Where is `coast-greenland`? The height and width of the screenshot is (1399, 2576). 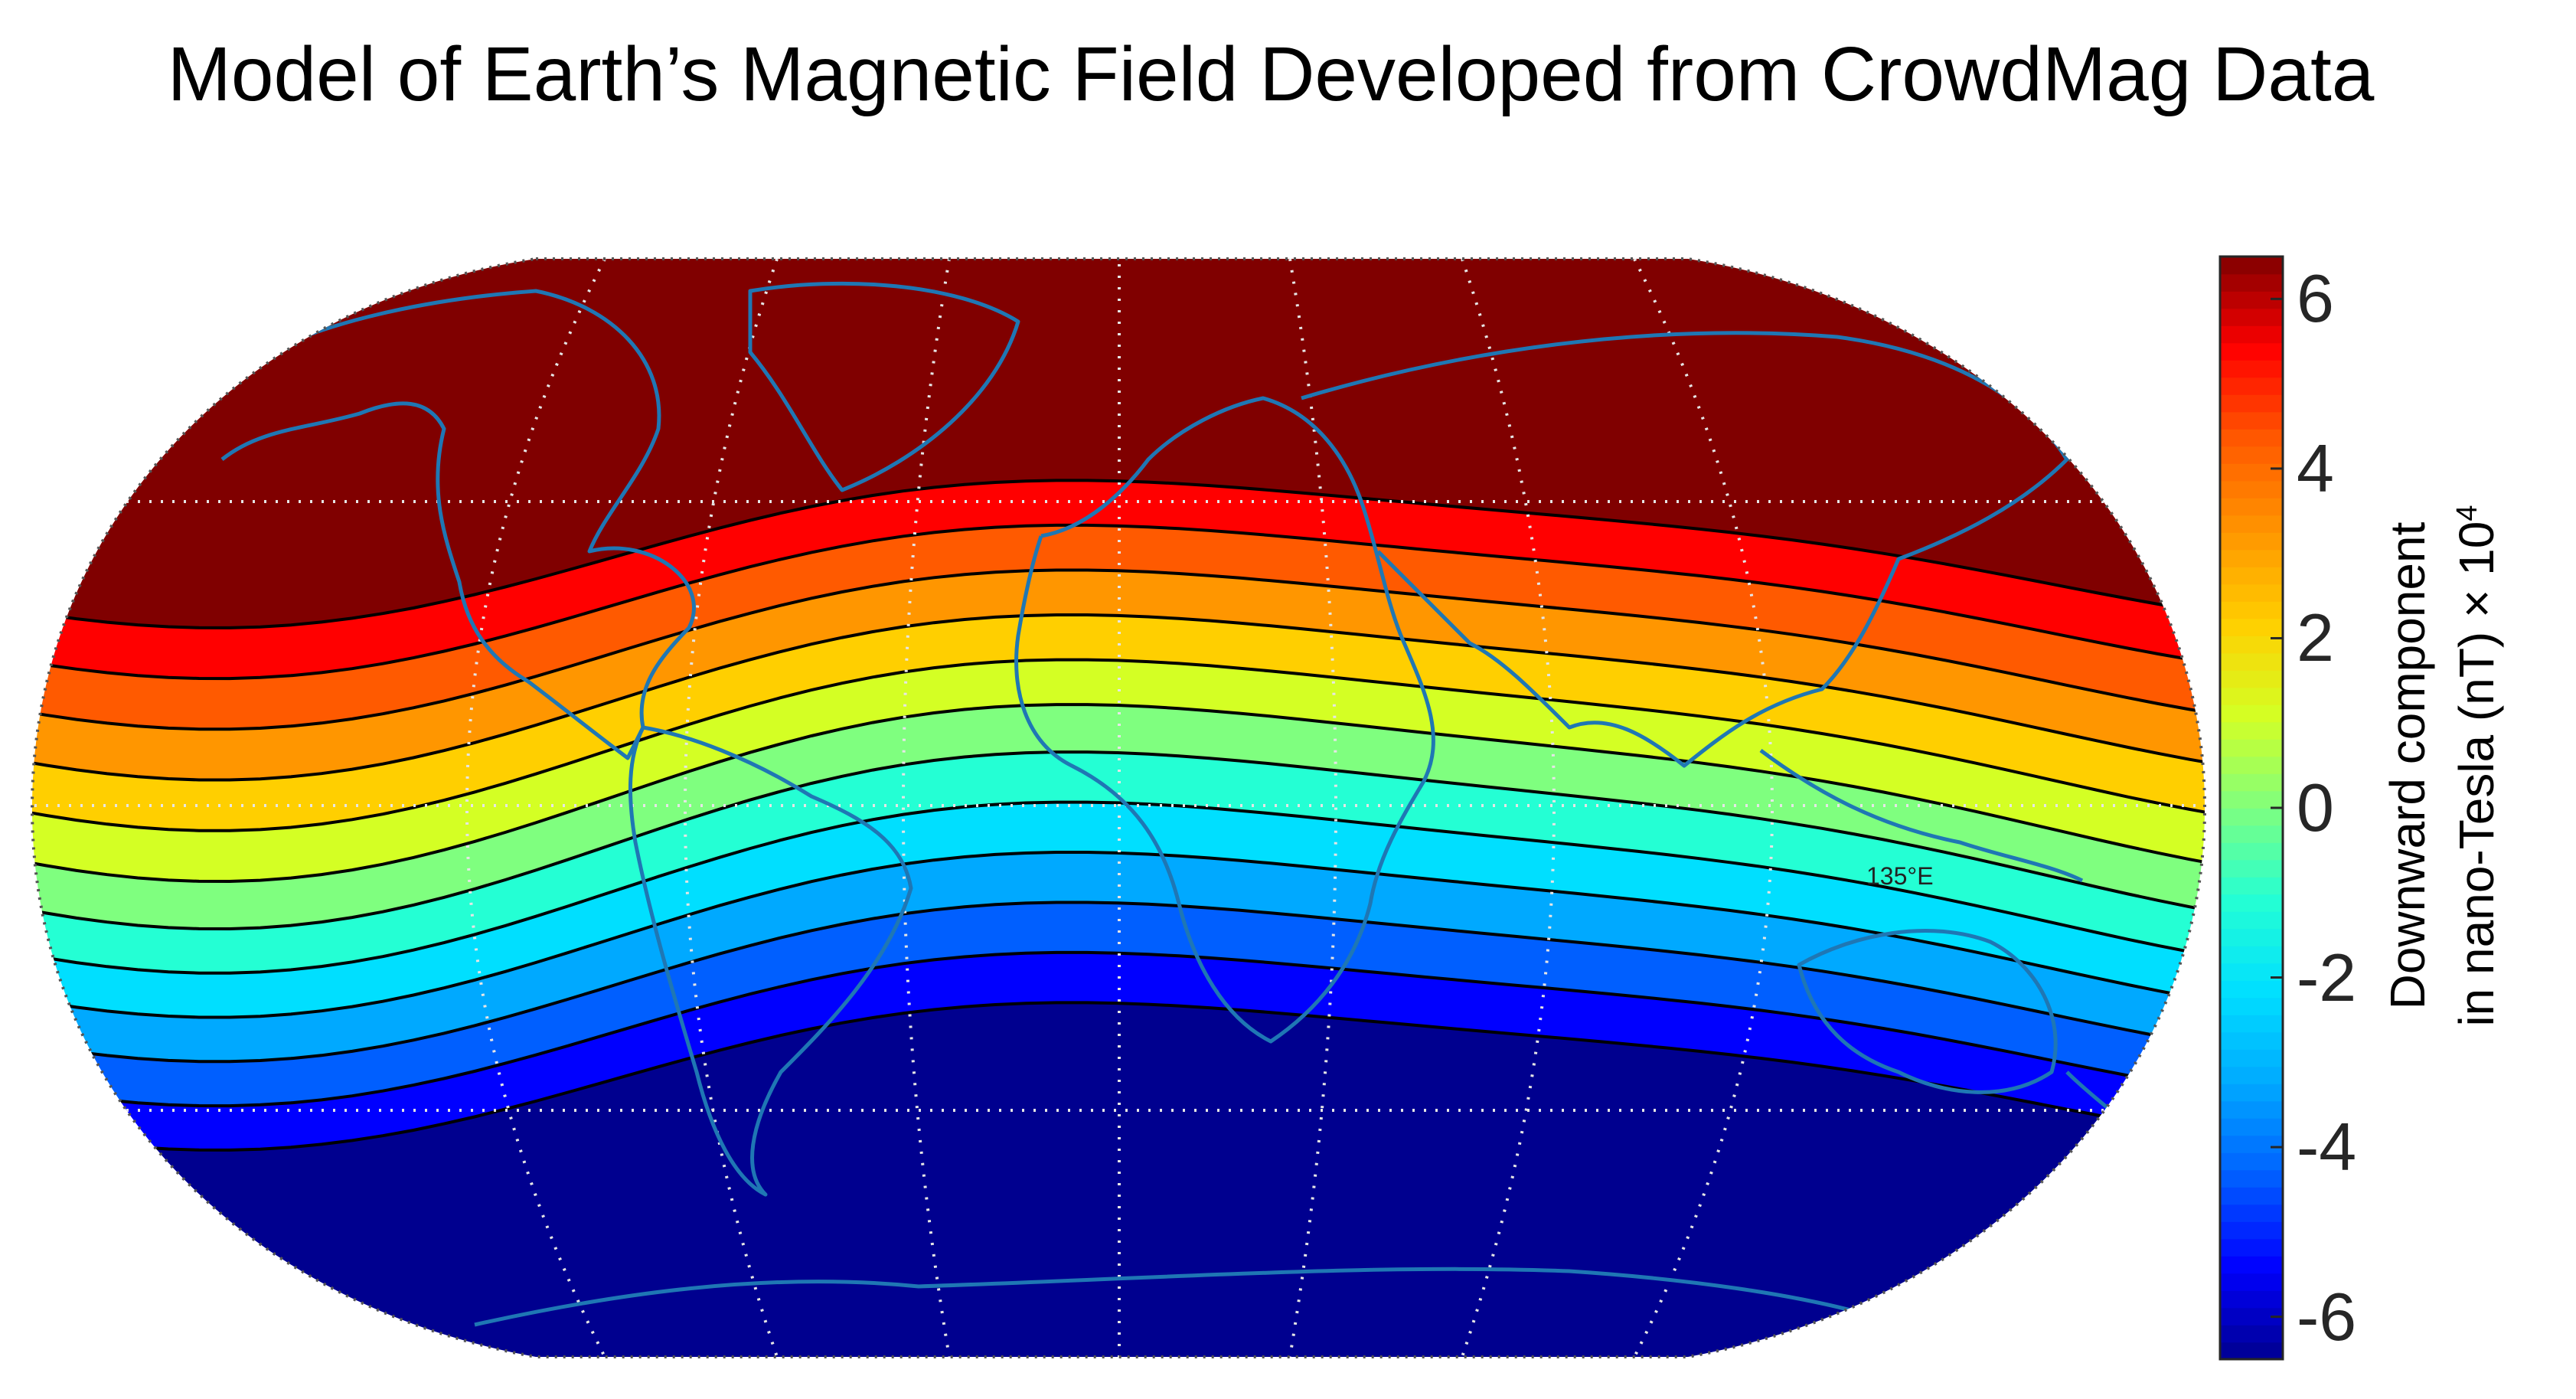
coast-greenland is located at coordinates (884, 386).